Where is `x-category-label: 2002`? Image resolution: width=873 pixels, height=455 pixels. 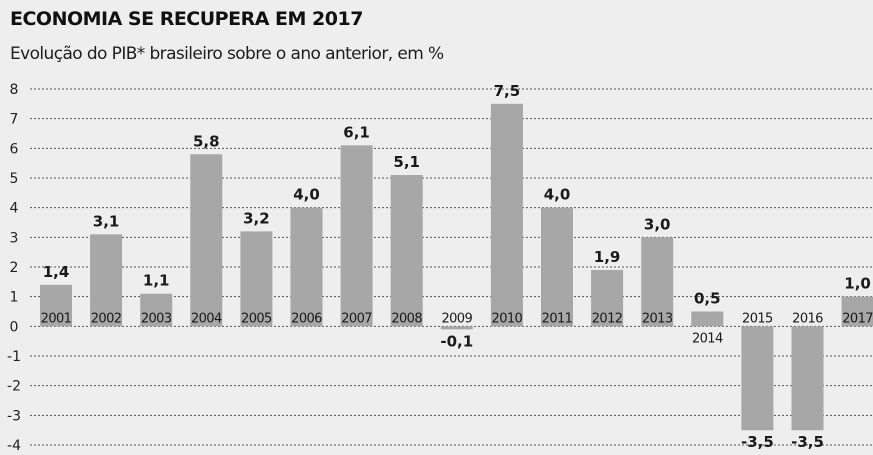 x-category-label: 2002 is located at coordinates (106, 318).